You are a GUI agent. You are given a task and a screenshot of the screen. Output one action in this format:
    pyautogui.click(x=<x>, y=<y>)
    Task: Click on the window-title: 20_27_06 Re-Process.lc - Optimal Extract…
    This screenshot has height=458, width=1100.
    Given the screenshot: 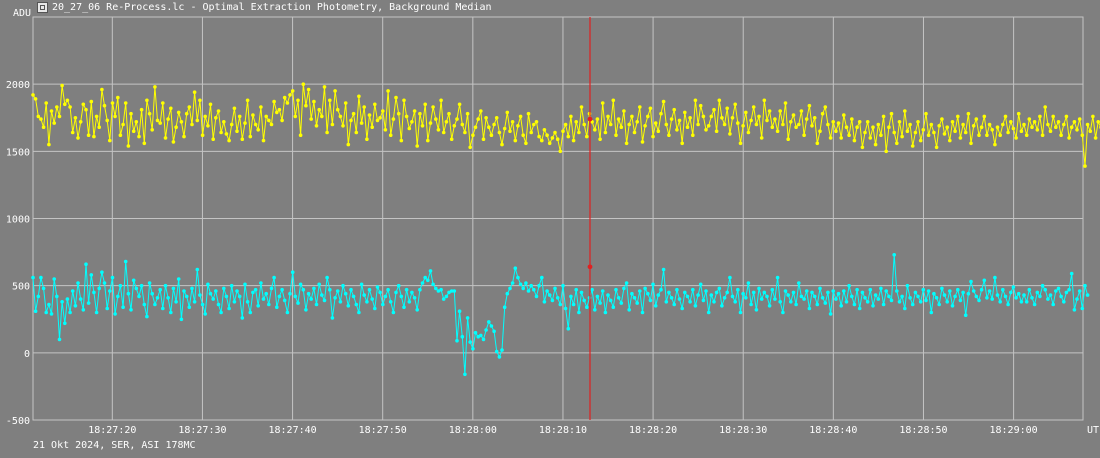 What is the action you would take?
    pyautogui.click(x=272, y=7)
    